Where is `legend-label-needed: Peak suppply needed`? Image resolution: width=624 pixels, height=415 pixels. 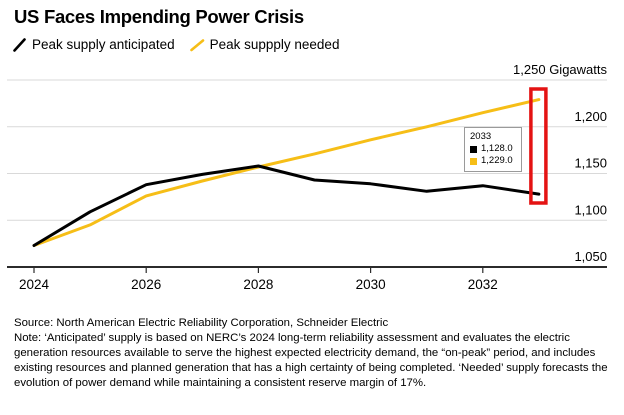 legend-label-needed: Peak suppply needed is located at coordinates (274, 44).